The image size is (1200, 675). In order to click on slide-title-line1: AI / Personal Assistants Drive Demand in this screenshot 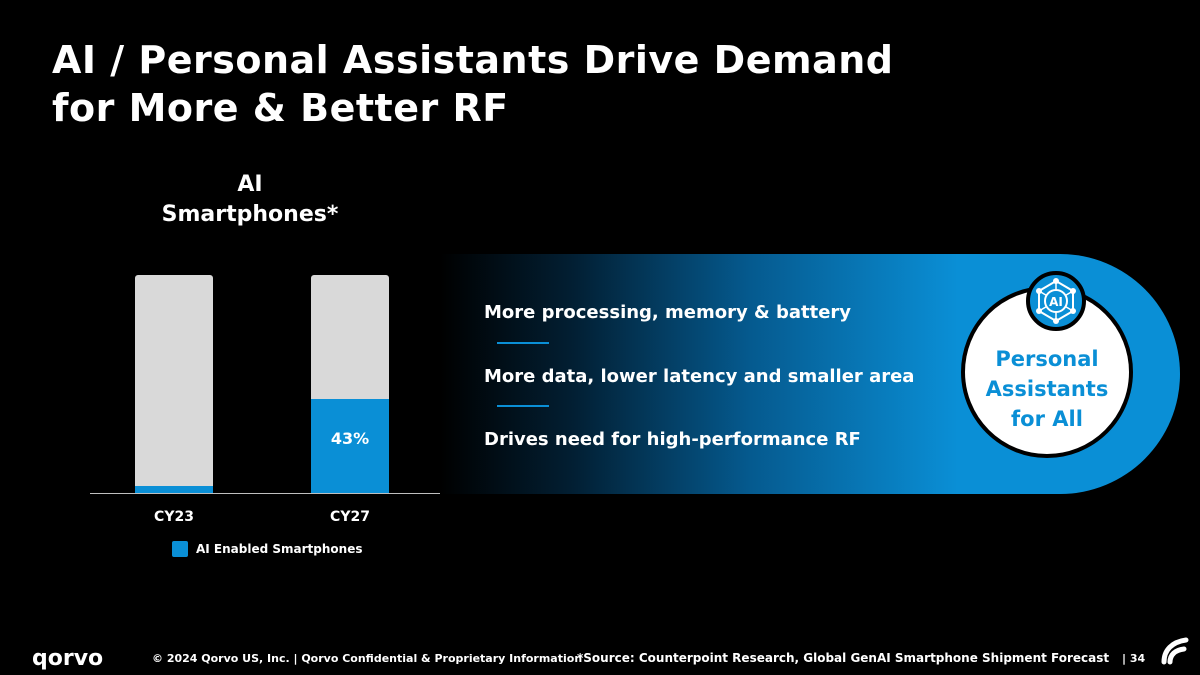, I will do `click(473, 60)`.